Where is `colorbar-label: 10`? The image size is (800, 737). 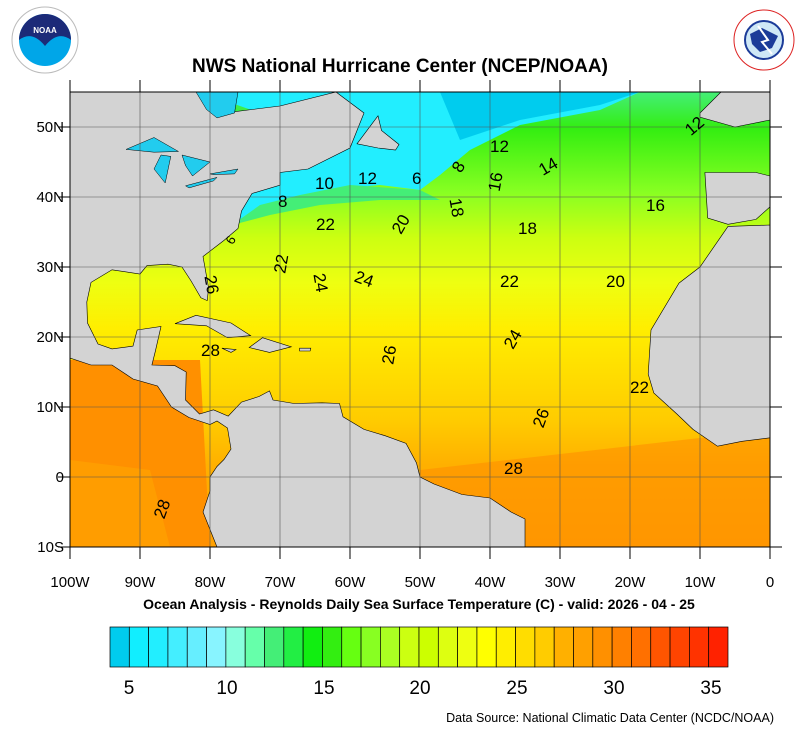 colorbar-label: 10 is located at coordinates (226, 688).